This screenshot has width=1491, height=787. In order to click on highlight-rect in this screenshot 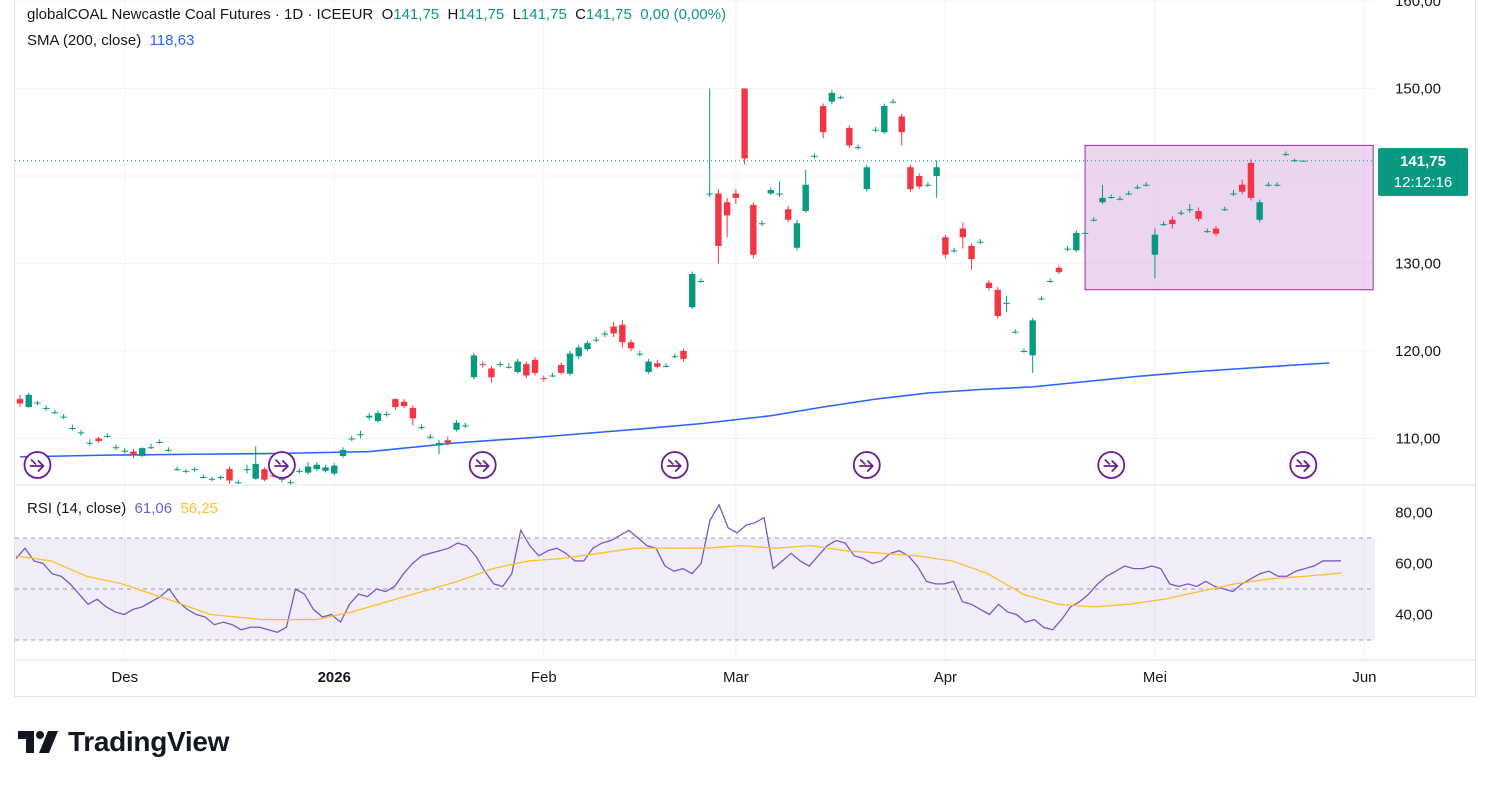, I will do `click(1229, 217)`.